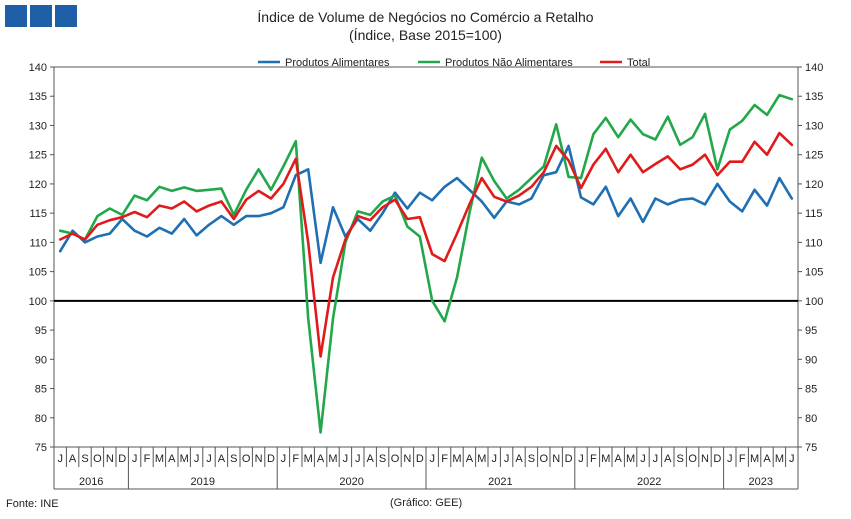 Image resolution: width=851 pixels, height=519 pixels. What do you see at coordinates (811, 448) in the screenshot?
I see `y-tick-label-right: 75` at bounding box center [811, 448].